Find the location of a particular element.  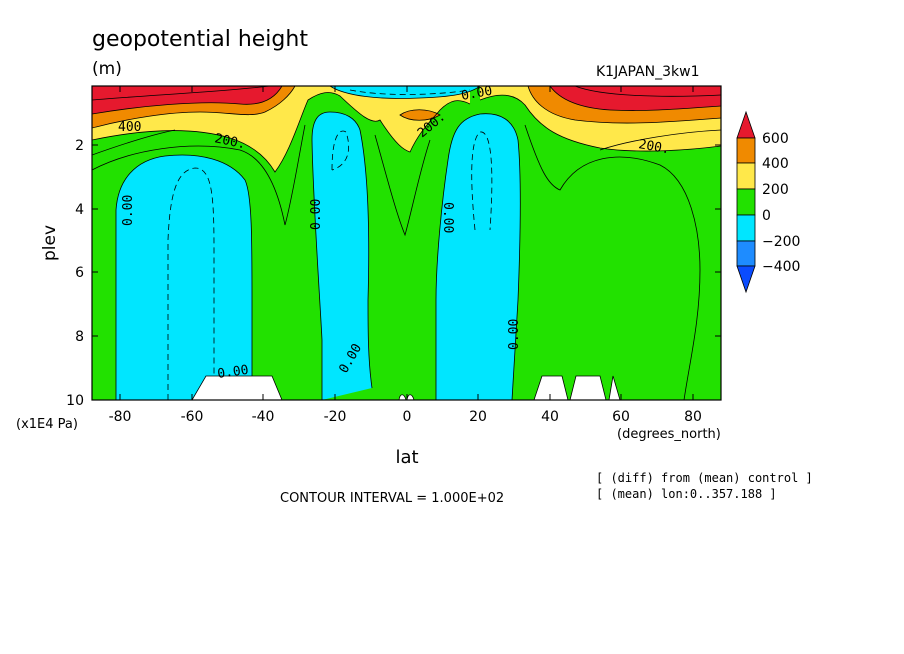

level-400-600-region-center is located at coordinates (420, 115).